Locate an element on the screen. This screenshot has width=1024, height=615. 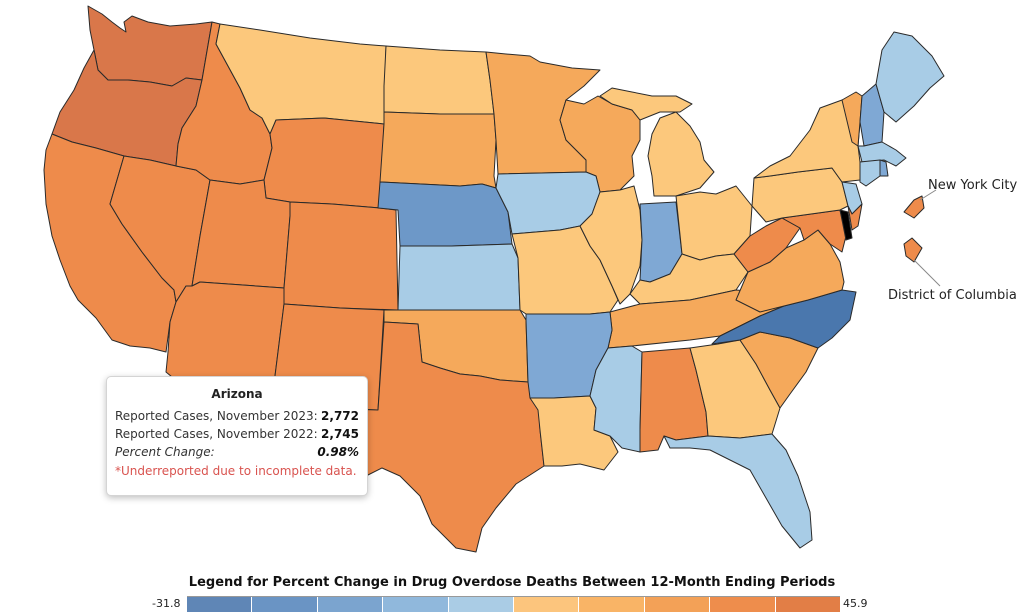
new-york-city-marker is located at coordinates (914, 207).